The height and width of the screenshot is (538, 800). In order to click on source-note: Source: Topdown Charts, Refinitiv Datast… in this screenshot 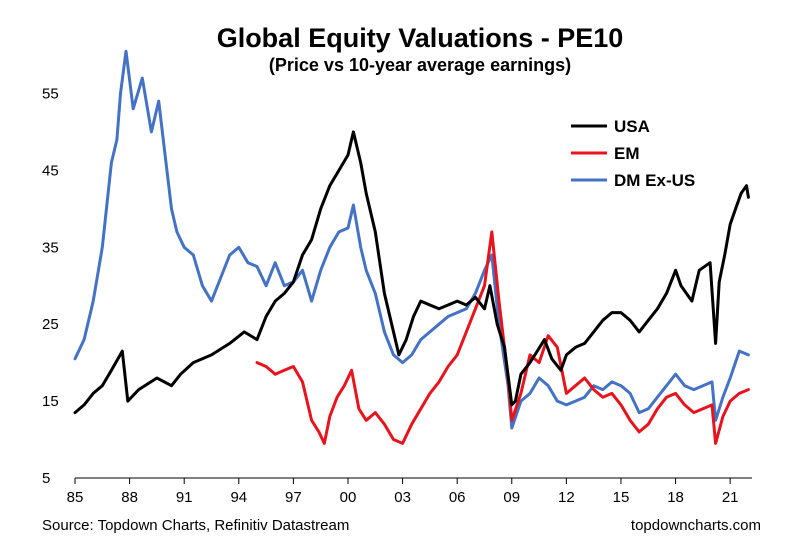, I will do `click(195, 525)`.